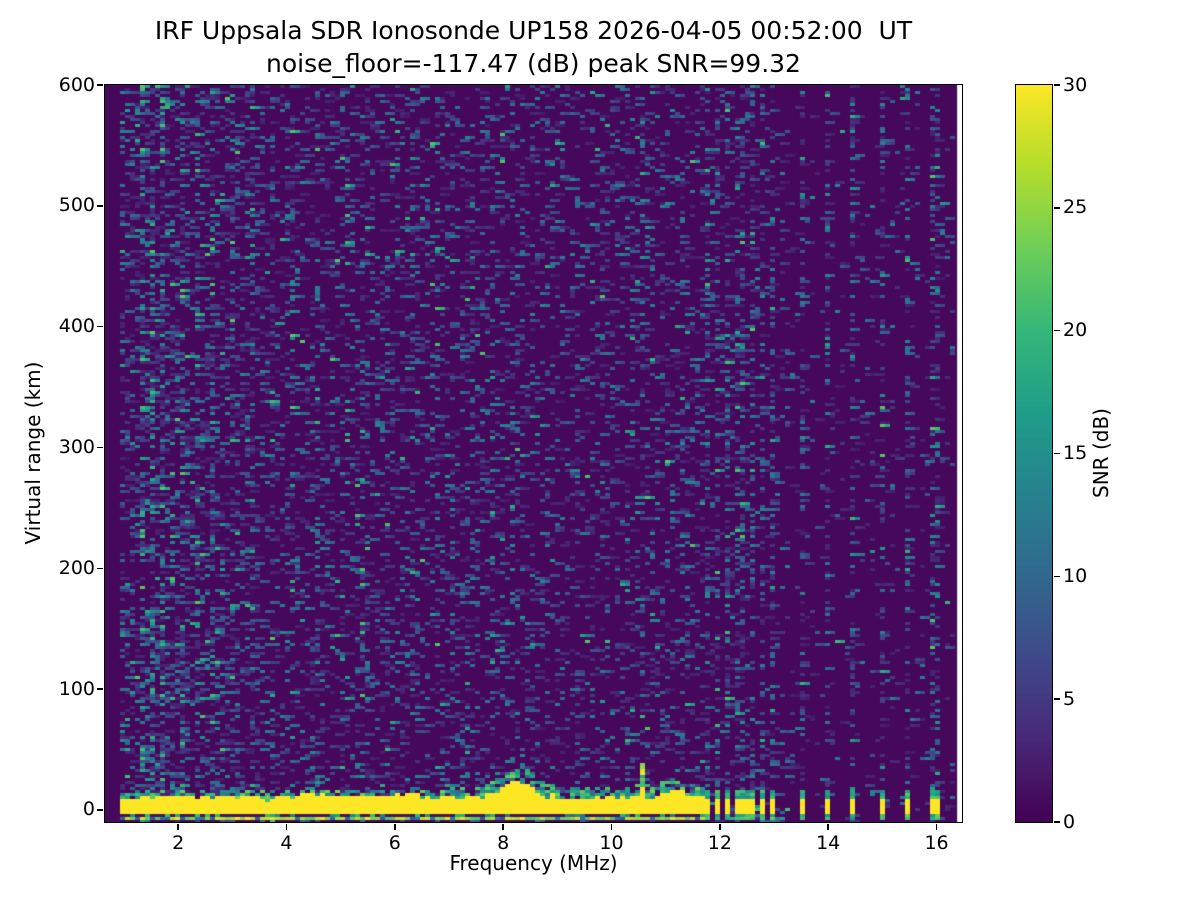  I want to click on y-tick-label: 300, so click(76, 446).